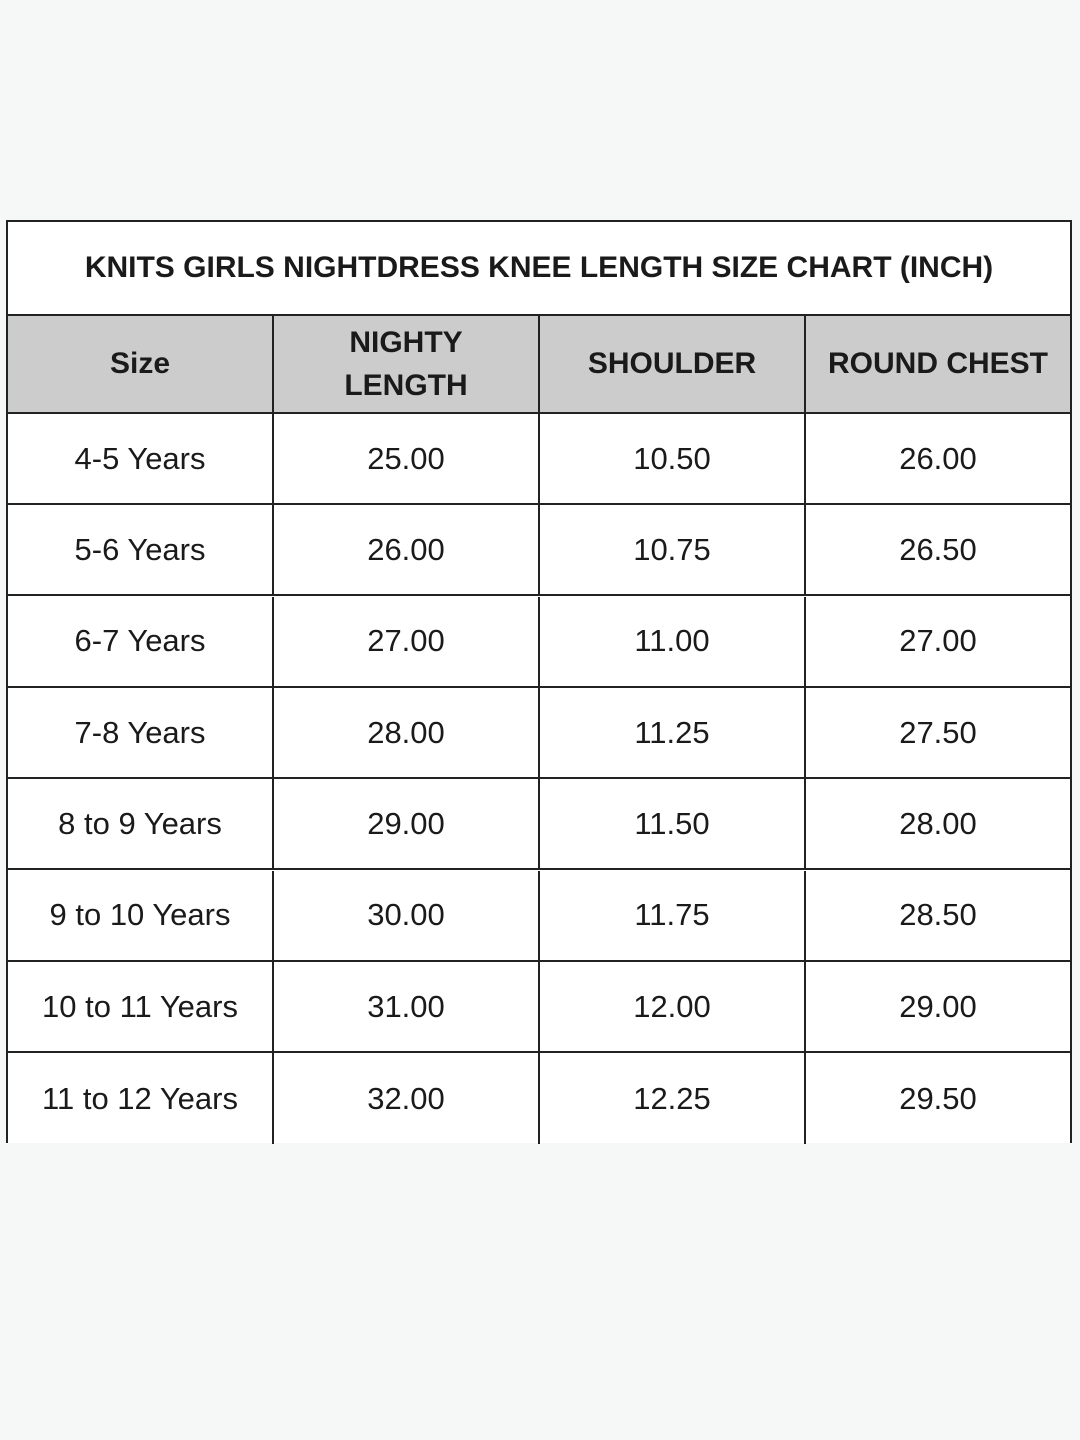  Describe the element at coordinates (141, 915) in the screenshot. I see `cell-size: 9 to 10 Years` at that location.